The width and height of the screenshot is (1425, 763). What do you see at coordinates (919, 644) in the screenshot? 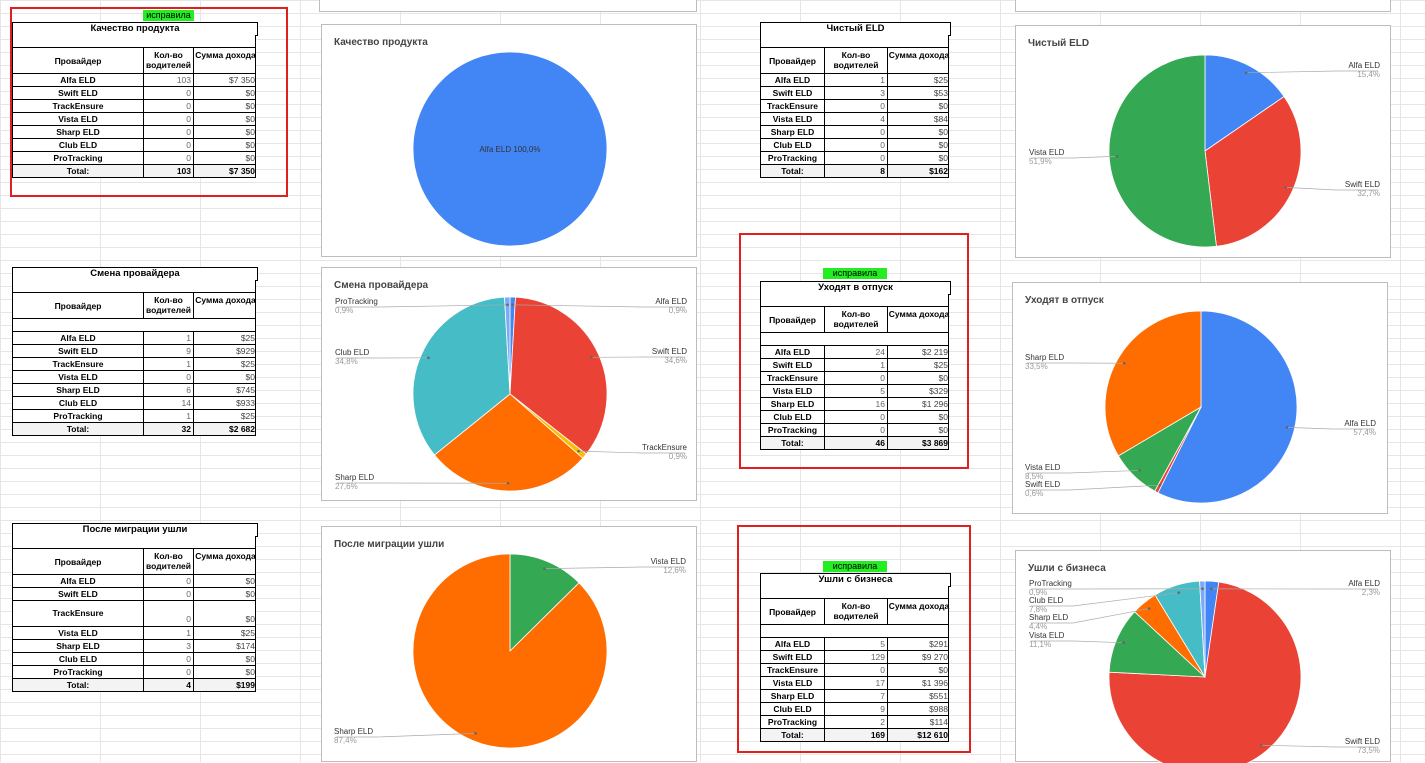
I see `revenue-cell: $291` at bounding box center [919, 644].